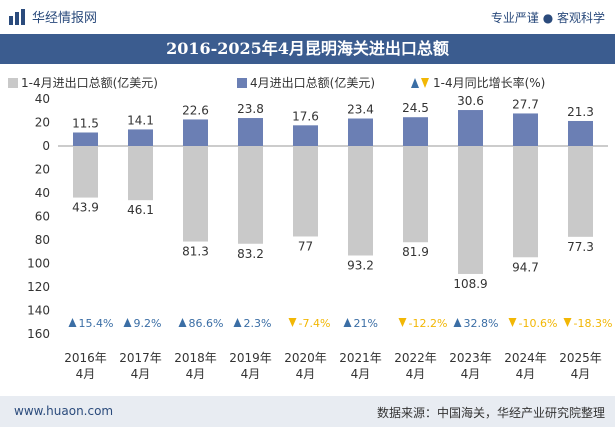 The height and width of the screenshot is (427, 615). Describe the element at coordinates (425, 83) in the screenshot. I see `legend-down-triangle-icon` at that location.